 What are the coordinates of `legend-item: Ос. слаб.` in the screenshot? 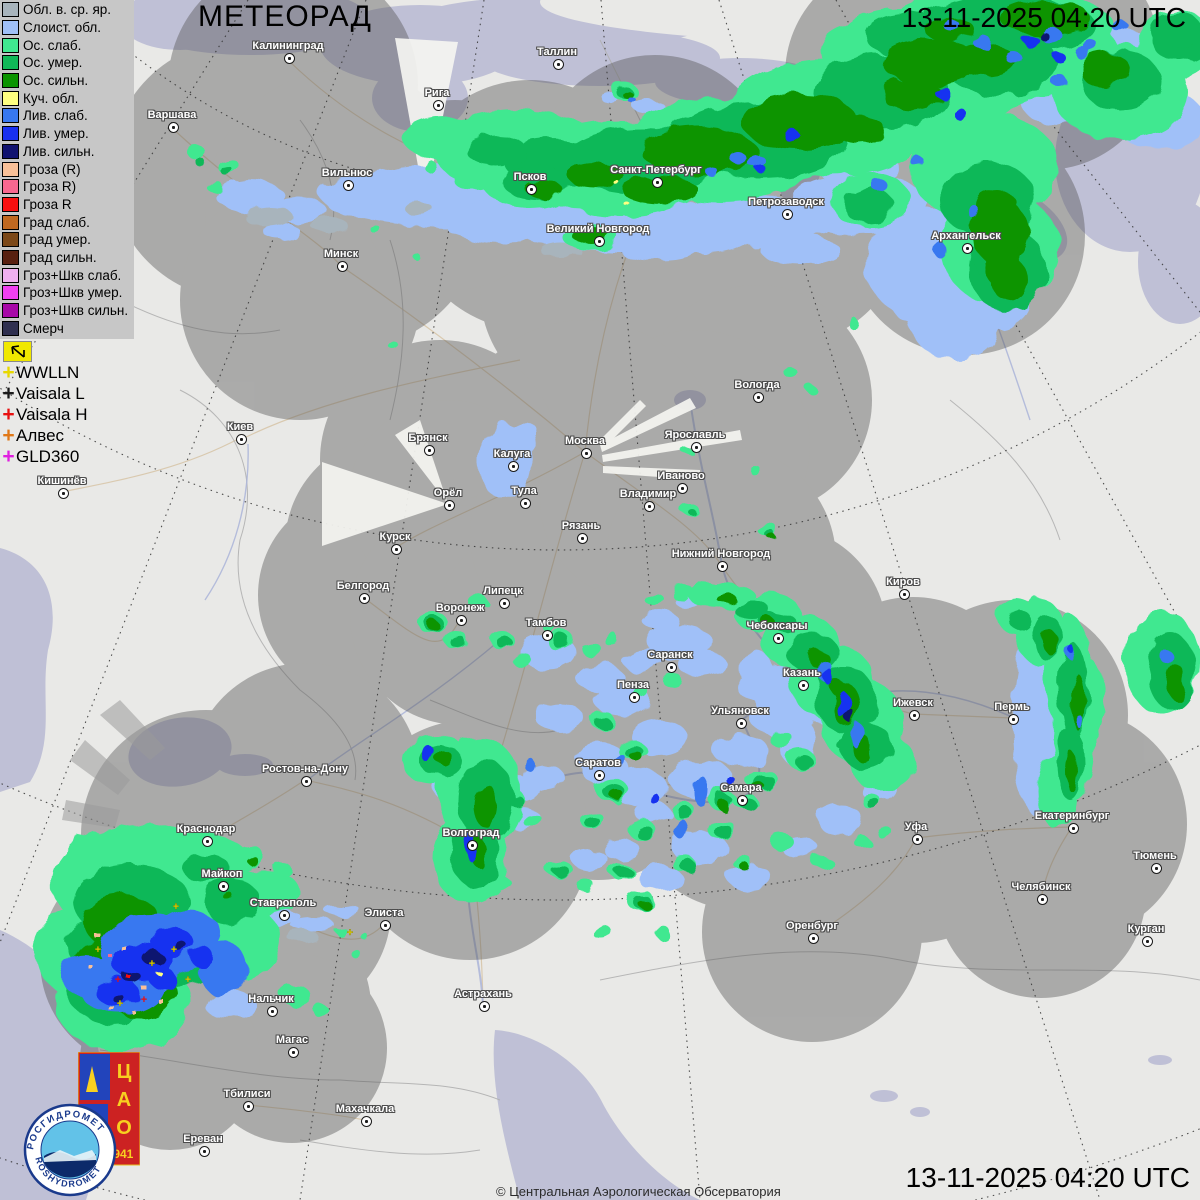 It's located at (68, 45).